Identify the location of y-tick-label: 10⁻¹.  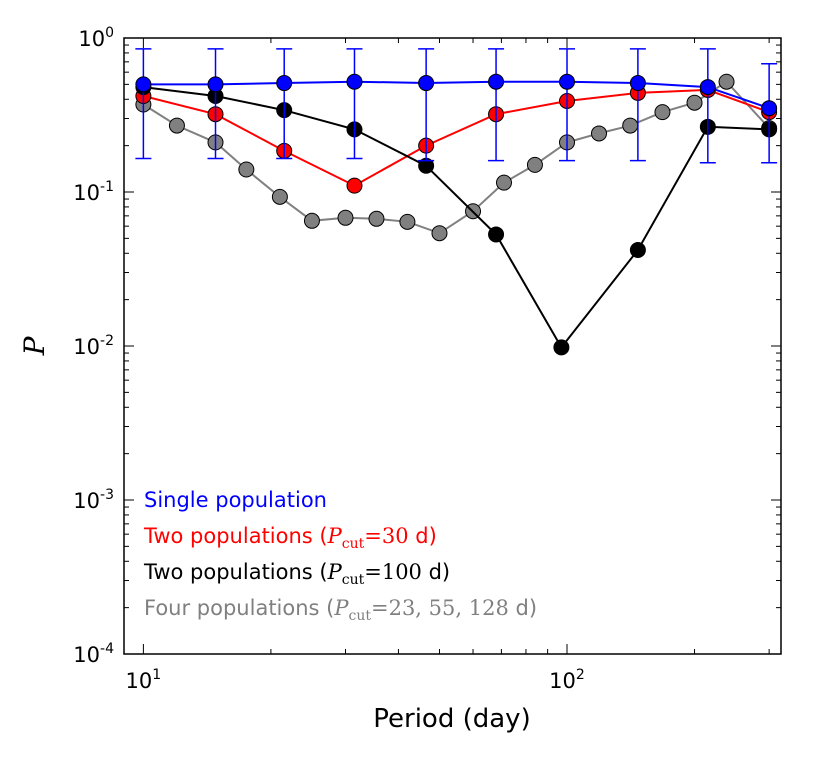
(93, 192).